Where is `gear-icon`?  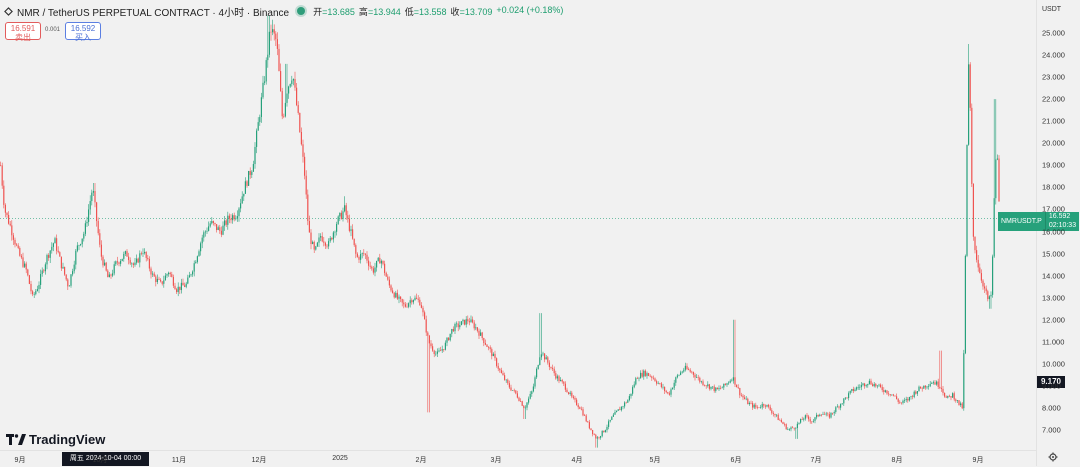
gear-icon is located at coordinates (1053, 457).